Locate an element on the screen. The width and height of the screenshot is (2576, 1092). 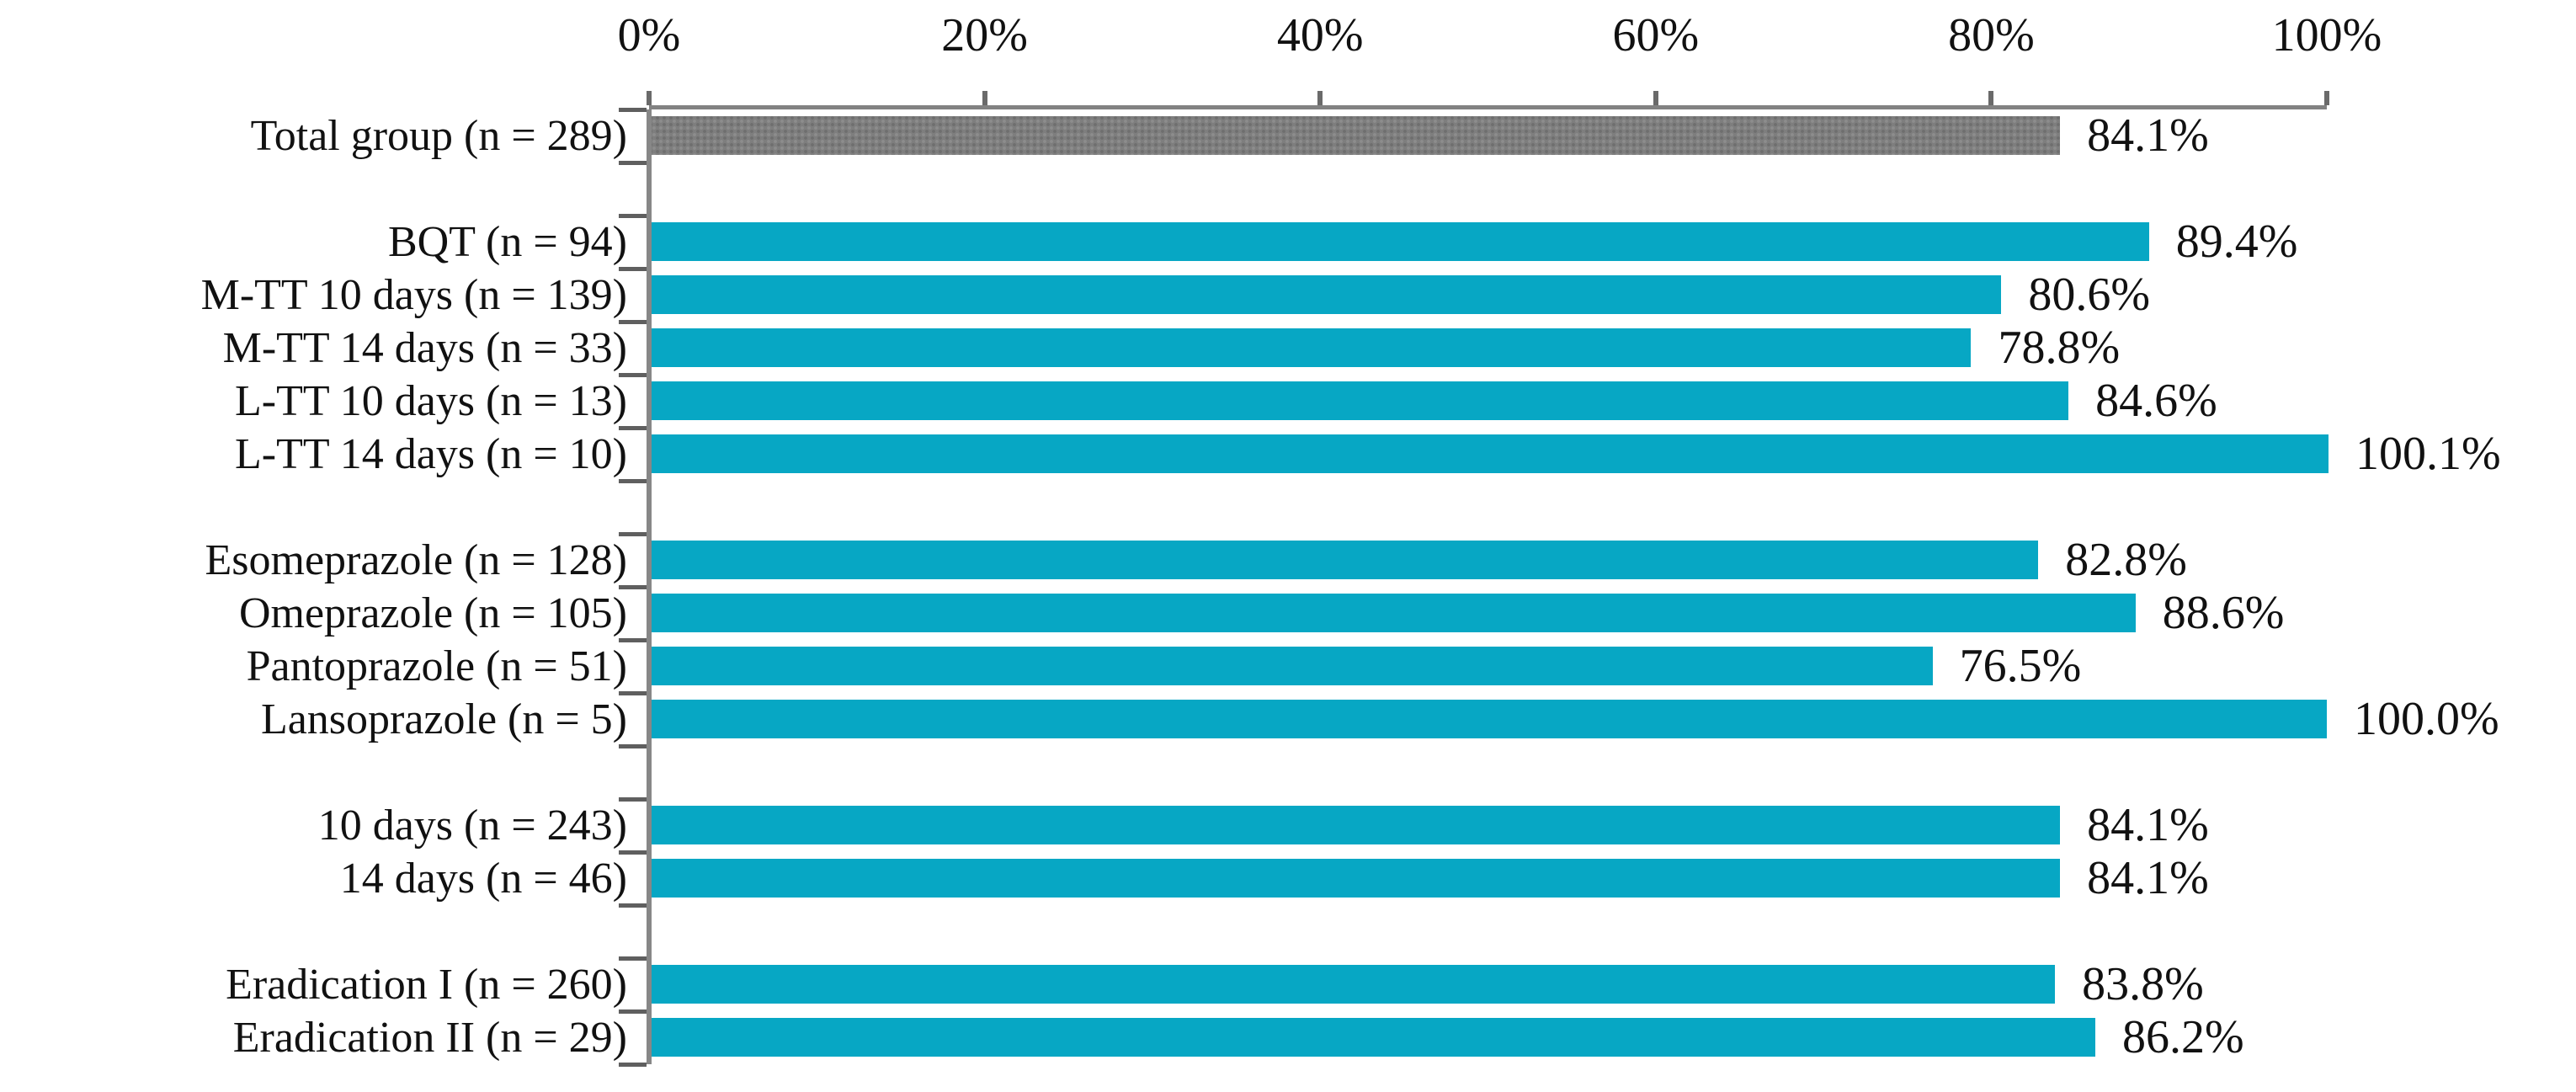
bar-row: Eradication I (n = 260) 83.8% is located at coordinates (1288, 984).